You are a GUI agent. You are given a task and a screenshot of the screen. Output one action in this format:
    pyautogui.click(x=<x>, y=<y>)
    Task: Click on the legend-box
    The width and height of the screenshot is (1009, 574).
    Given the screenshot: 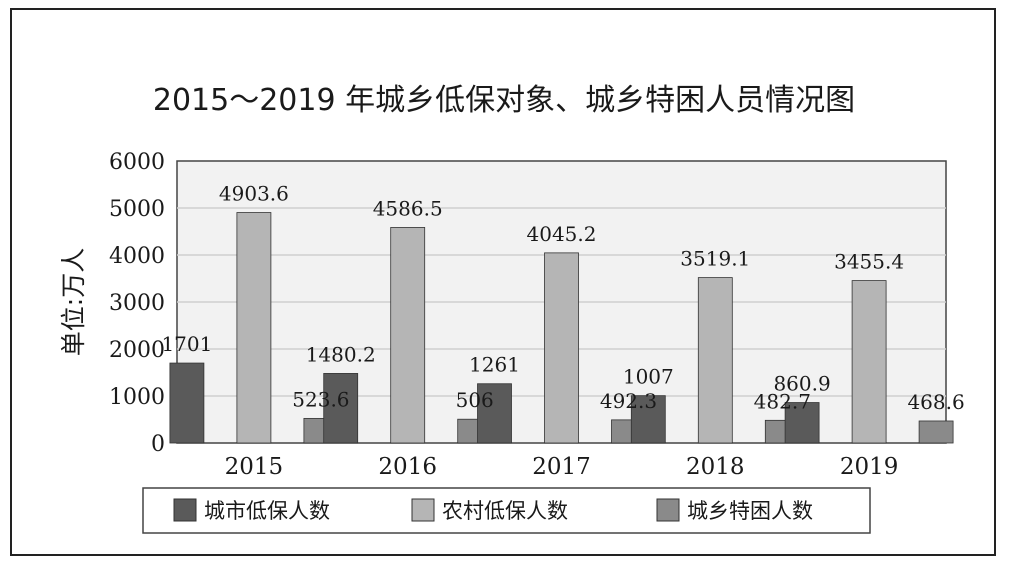 What is the action you would take?
    pyautogui.click(x=506, y=510)
    